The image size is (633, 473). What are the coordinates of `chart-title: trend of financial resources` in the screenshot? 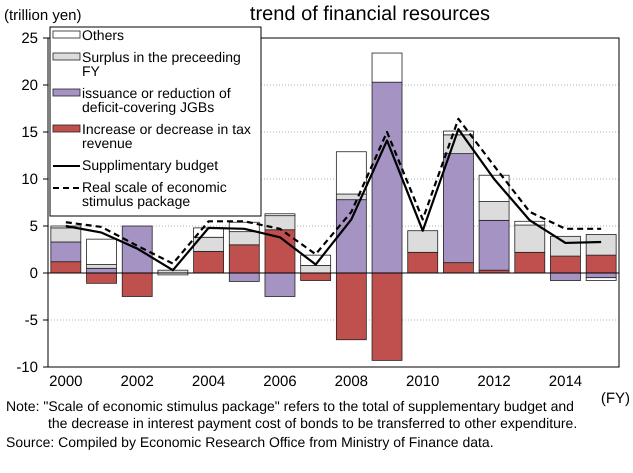 It's located at (370, 14).